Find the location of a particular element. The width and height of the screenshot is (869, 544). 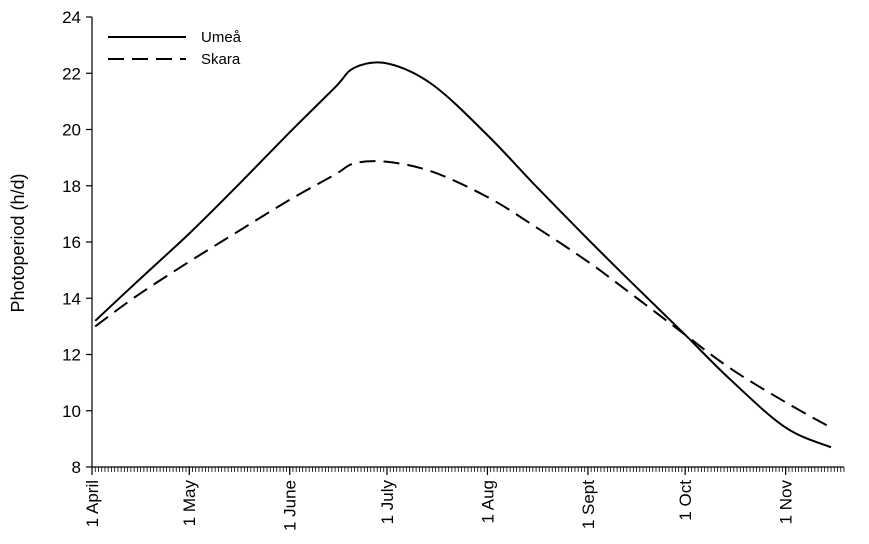

x-tick-label: 1 Oct is located at coordinates (685, 500).